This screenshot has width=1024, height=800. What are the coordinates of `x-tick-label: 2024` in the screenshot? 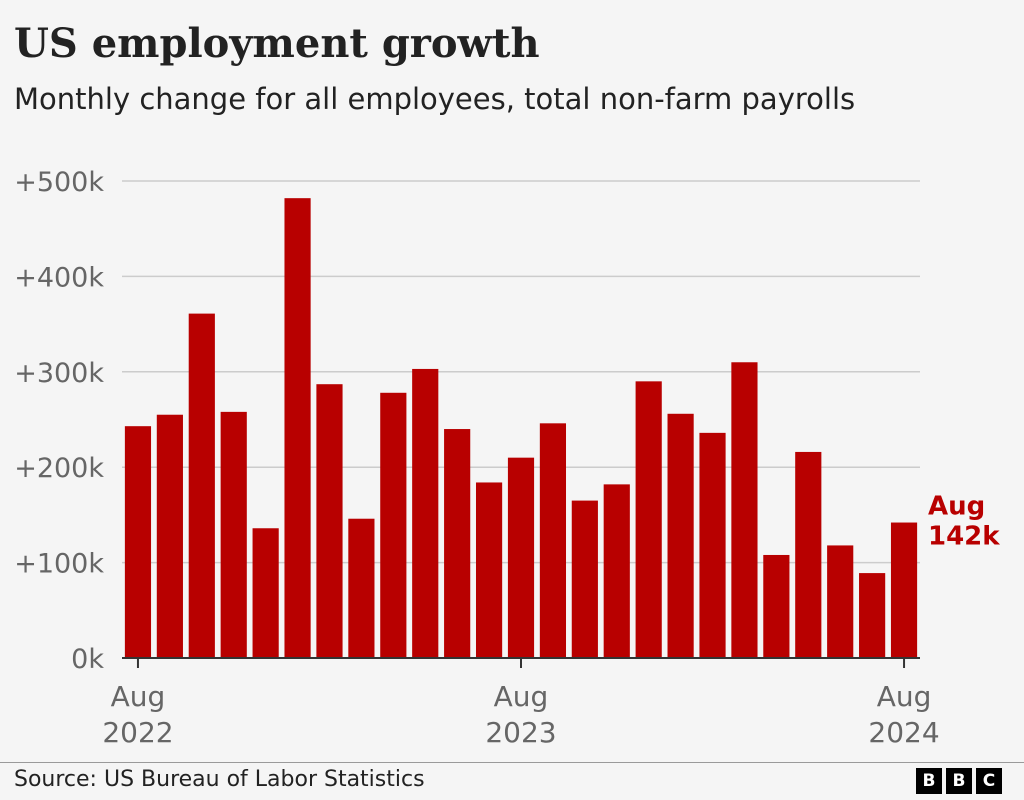 It's located at (903, 732).